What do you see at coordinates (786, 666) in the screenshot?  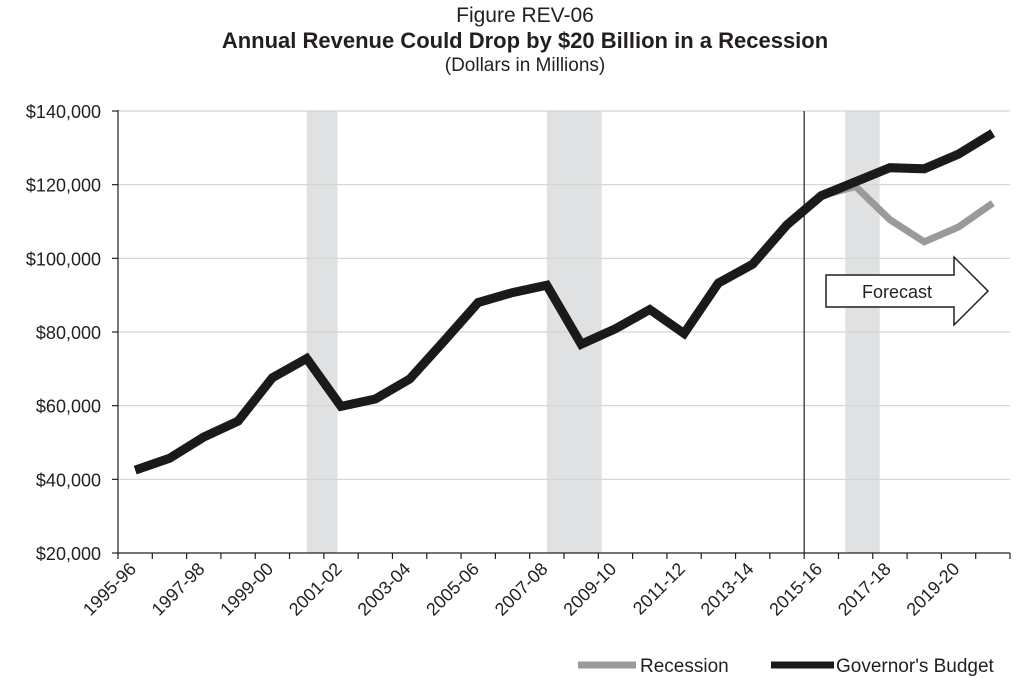 I see `legend: Recession Governor's Budget` at bounding box center [786, 666].